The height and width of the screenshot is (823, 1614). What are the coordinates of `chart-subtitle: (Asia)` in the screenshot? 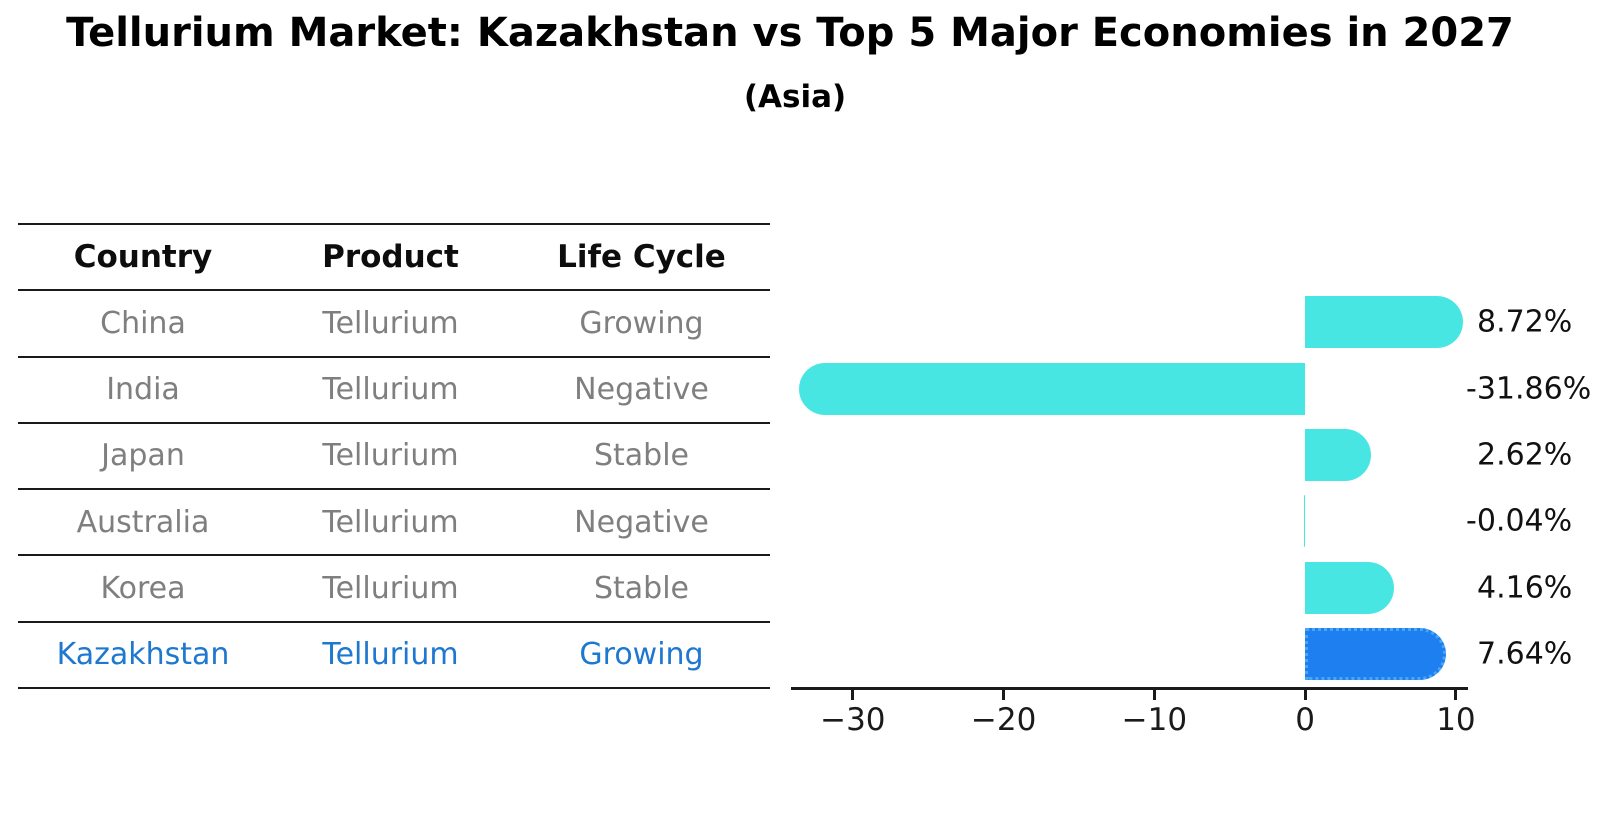 It's located at (795, 97).